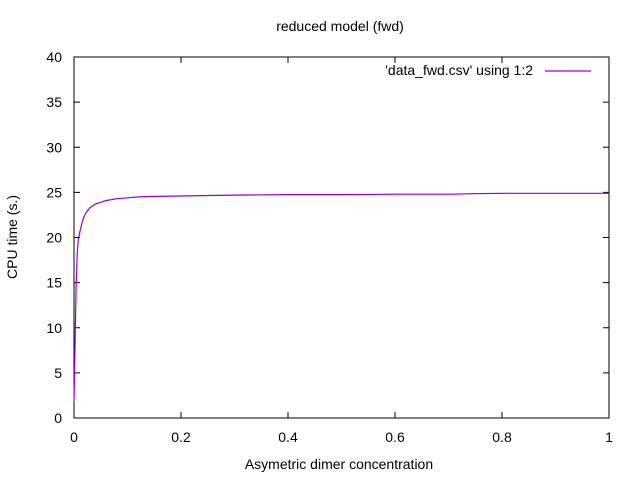  I want to click on x-tick-label: 0.4, so click(288, 437).